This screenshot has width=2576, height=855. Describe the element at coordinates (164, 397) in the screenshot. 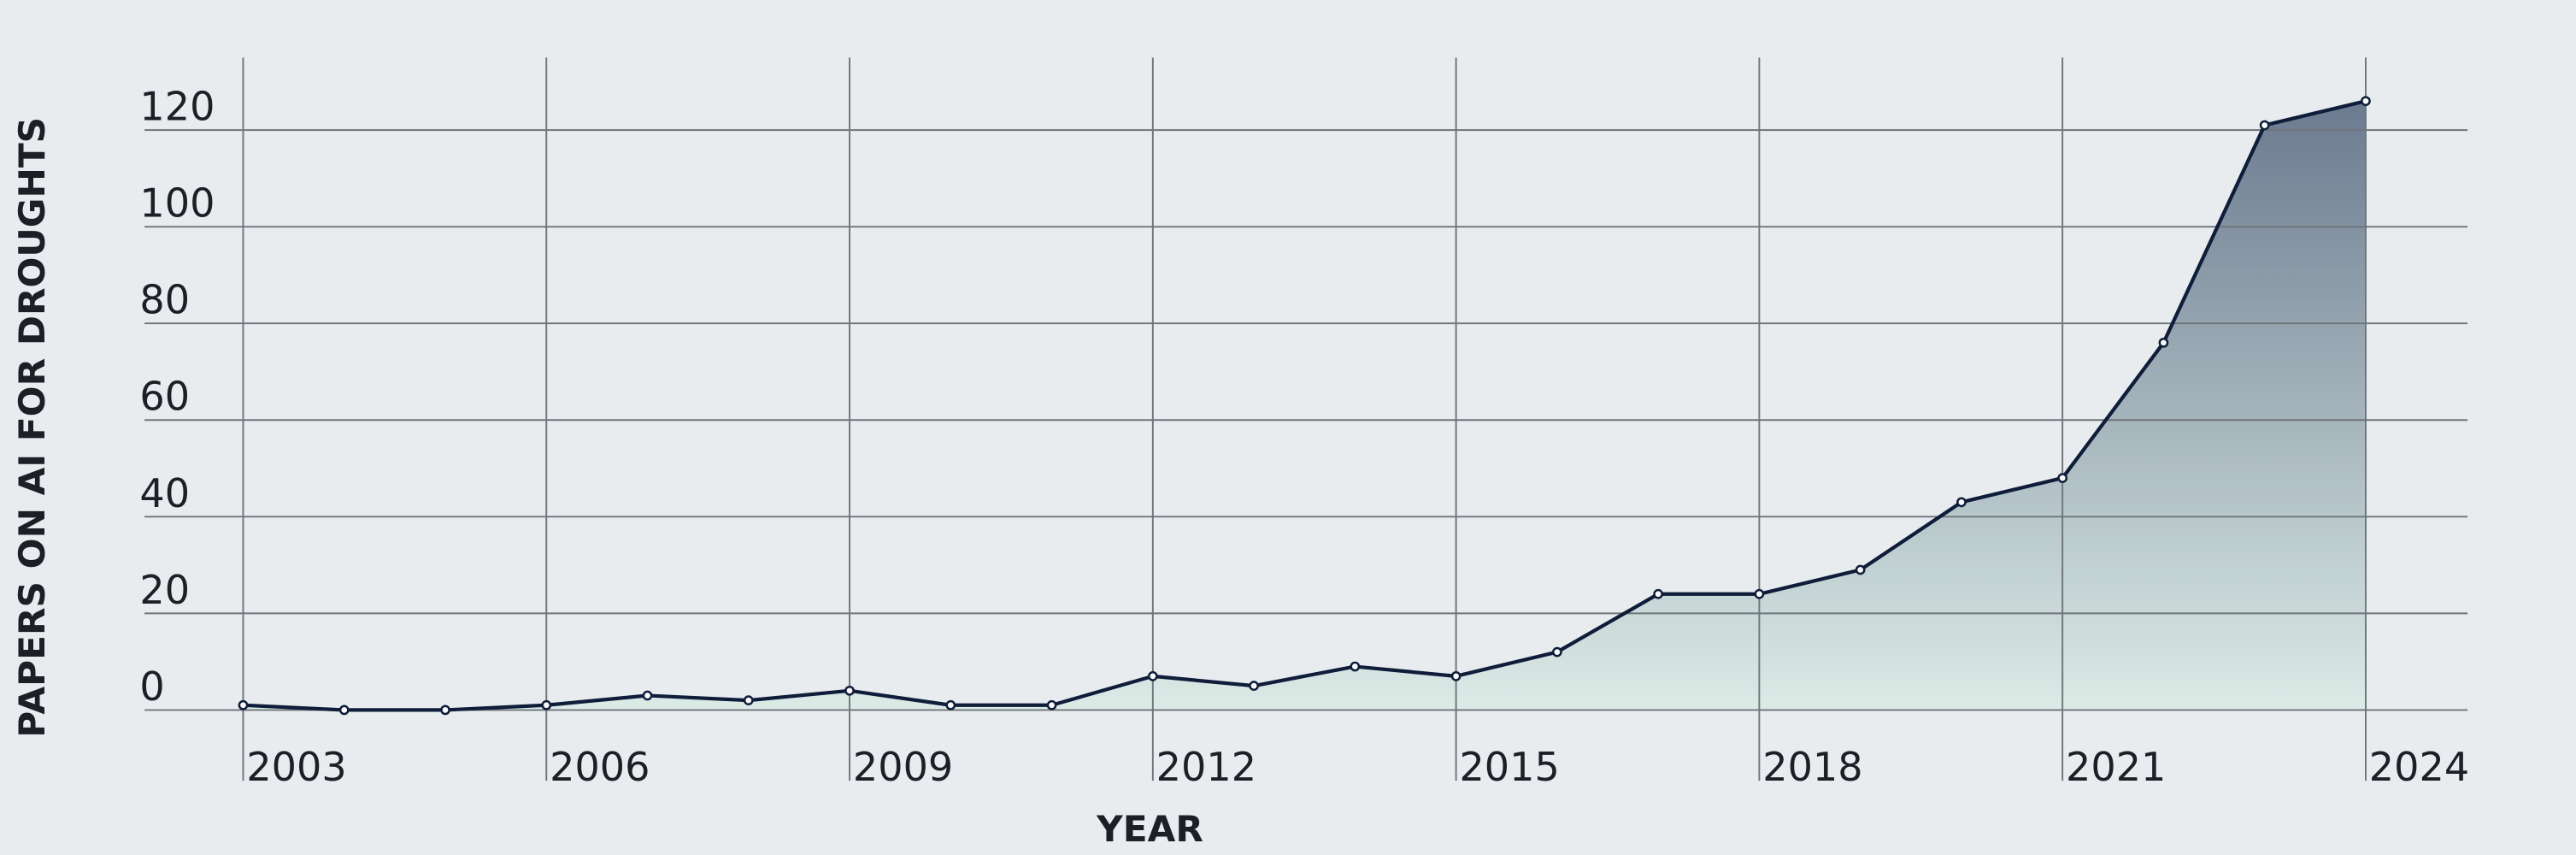

I see `y-tick-label: 60` at that location.